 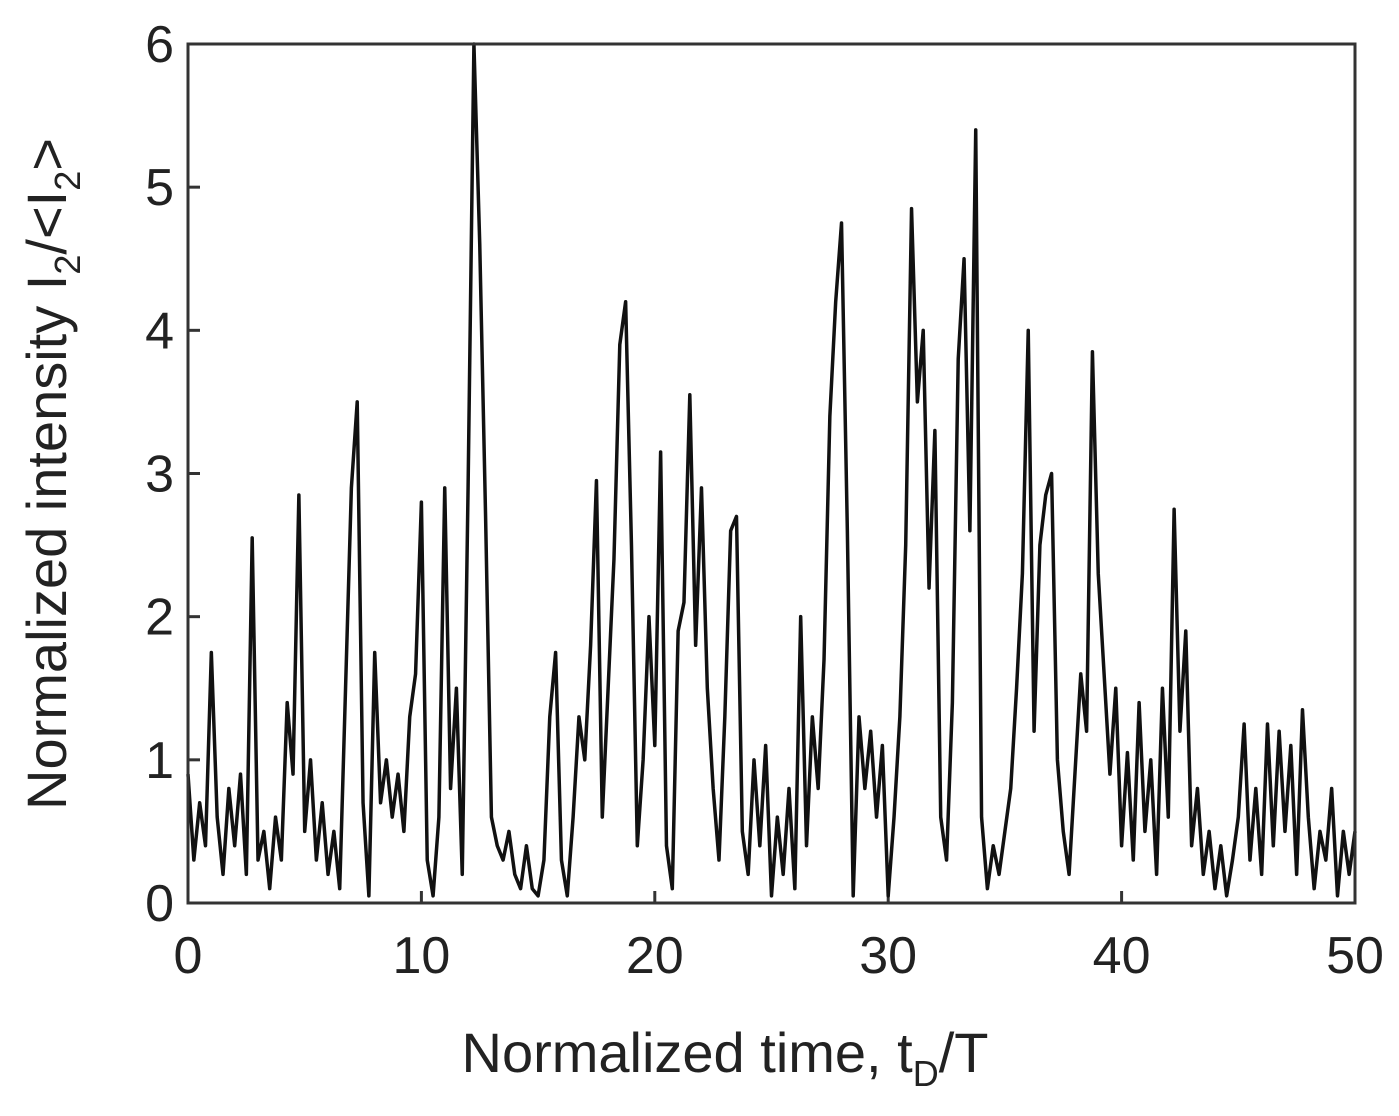 What do you see at coordinates (159, 618) in the screenshot?
I see `y-tick-label: 2` at bounding box center [159, 618].